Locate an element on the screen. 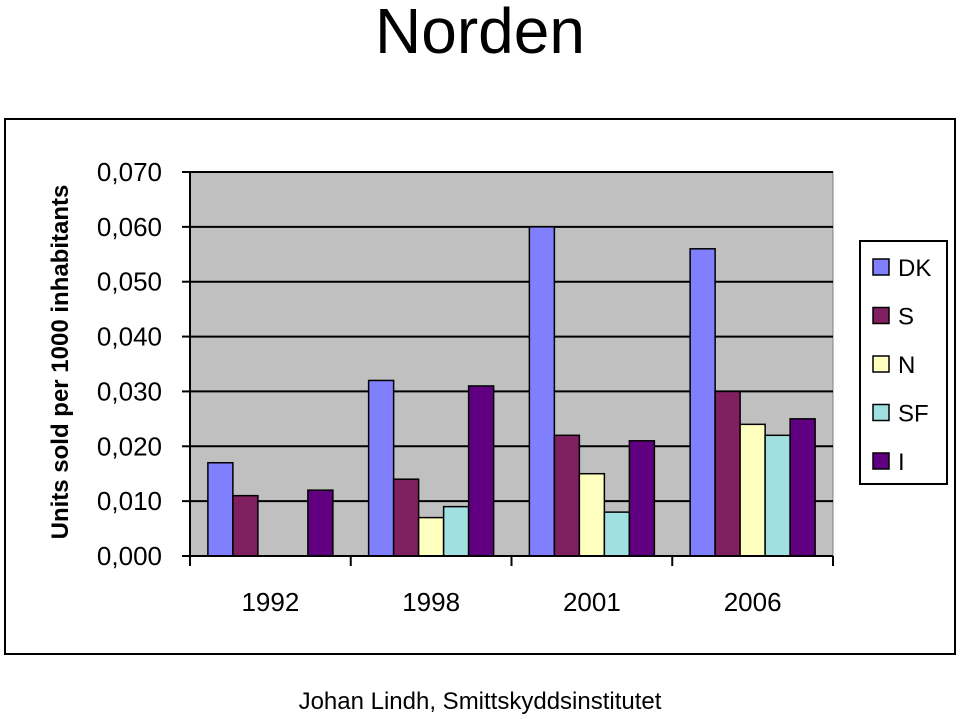  bar-dk-1998 is located at coordinates (381, 468).